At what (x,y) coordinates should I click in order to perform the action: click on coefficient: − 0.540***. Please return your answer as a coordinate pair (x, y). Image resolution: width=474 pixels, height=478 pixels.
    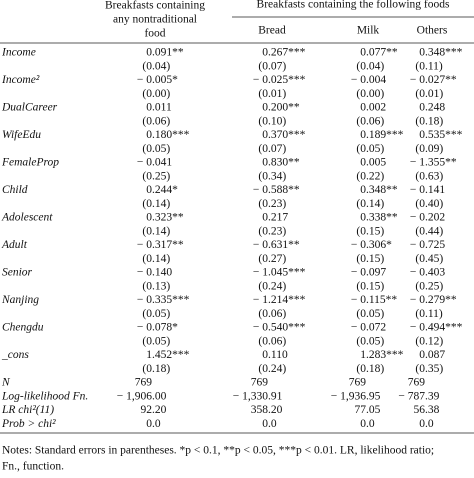
    Looking at the image, I should click on (279, 328).